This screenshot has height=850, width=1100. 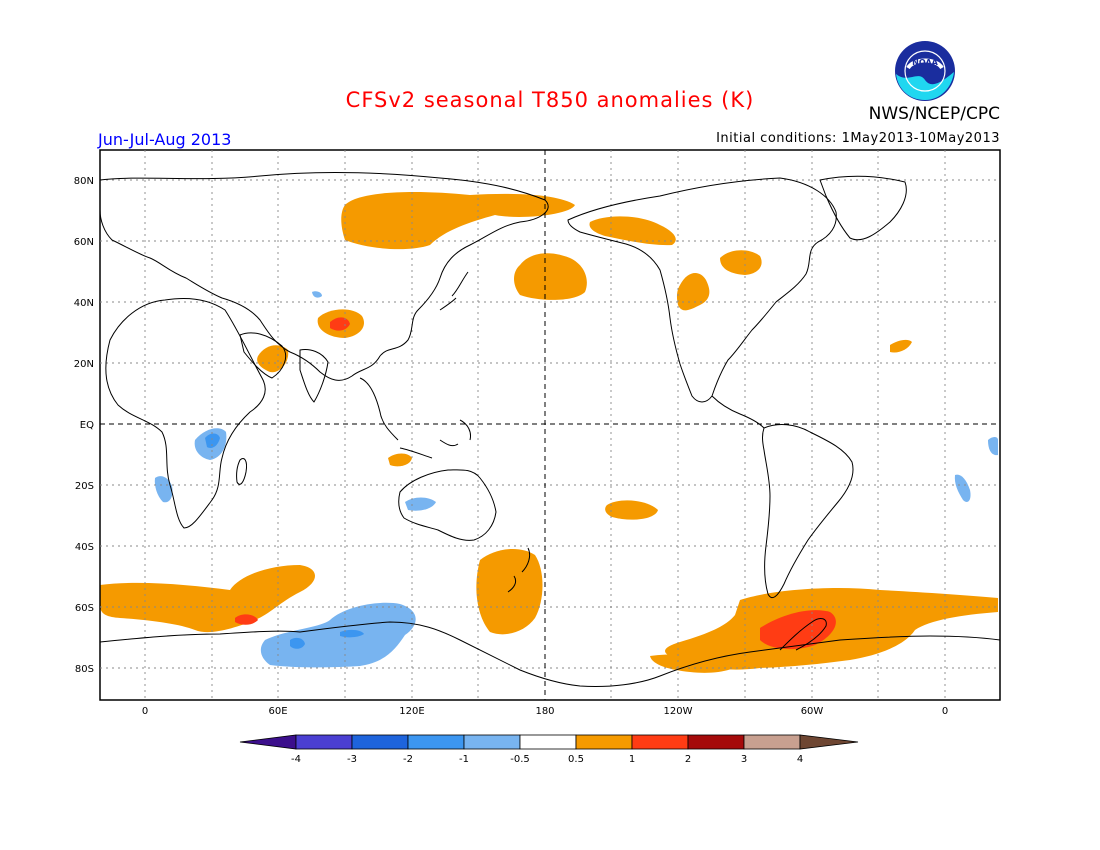 I want to click on warm-anomaly-s-pacific, so click(x=631, y=510).